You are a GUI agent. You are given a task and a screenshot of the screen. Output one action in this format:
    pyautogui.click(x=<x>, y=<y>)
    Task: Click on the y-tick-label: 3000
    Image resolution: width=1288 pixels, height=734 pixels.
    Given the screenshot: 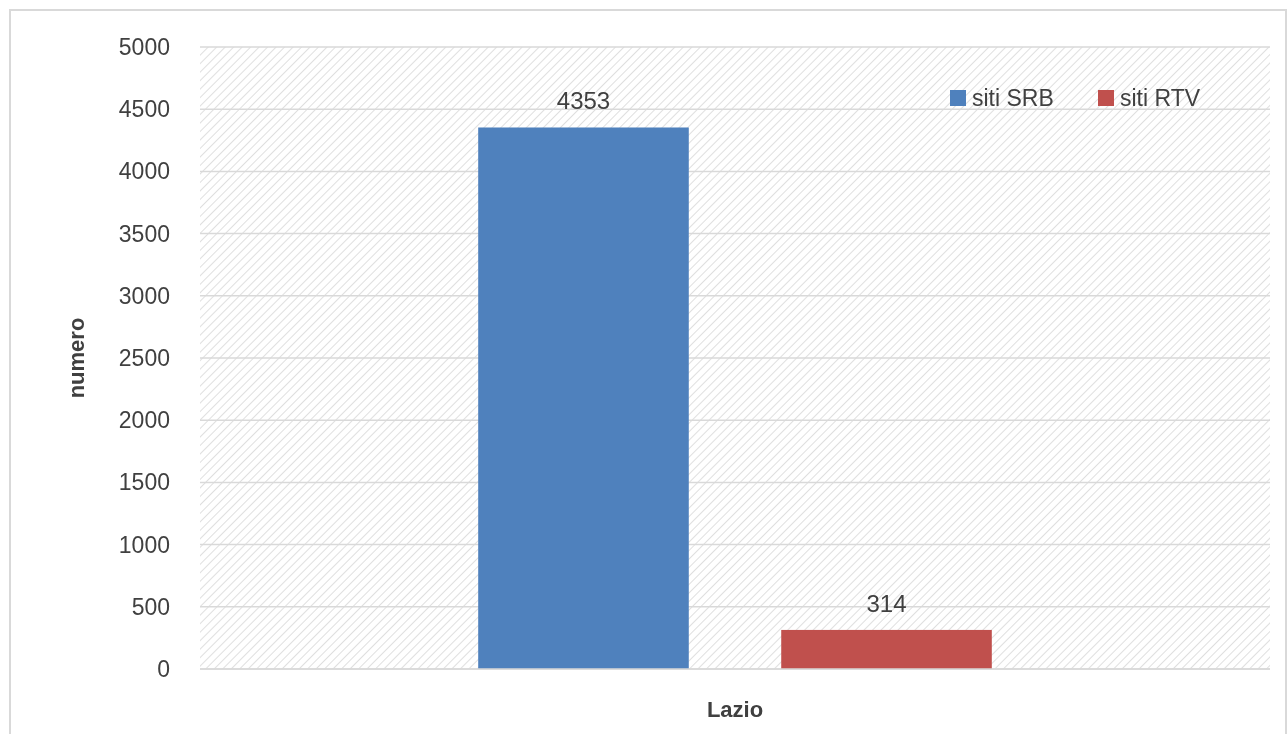 What is the action you would take?
    pyautogui.click(x=144, y=295)
    